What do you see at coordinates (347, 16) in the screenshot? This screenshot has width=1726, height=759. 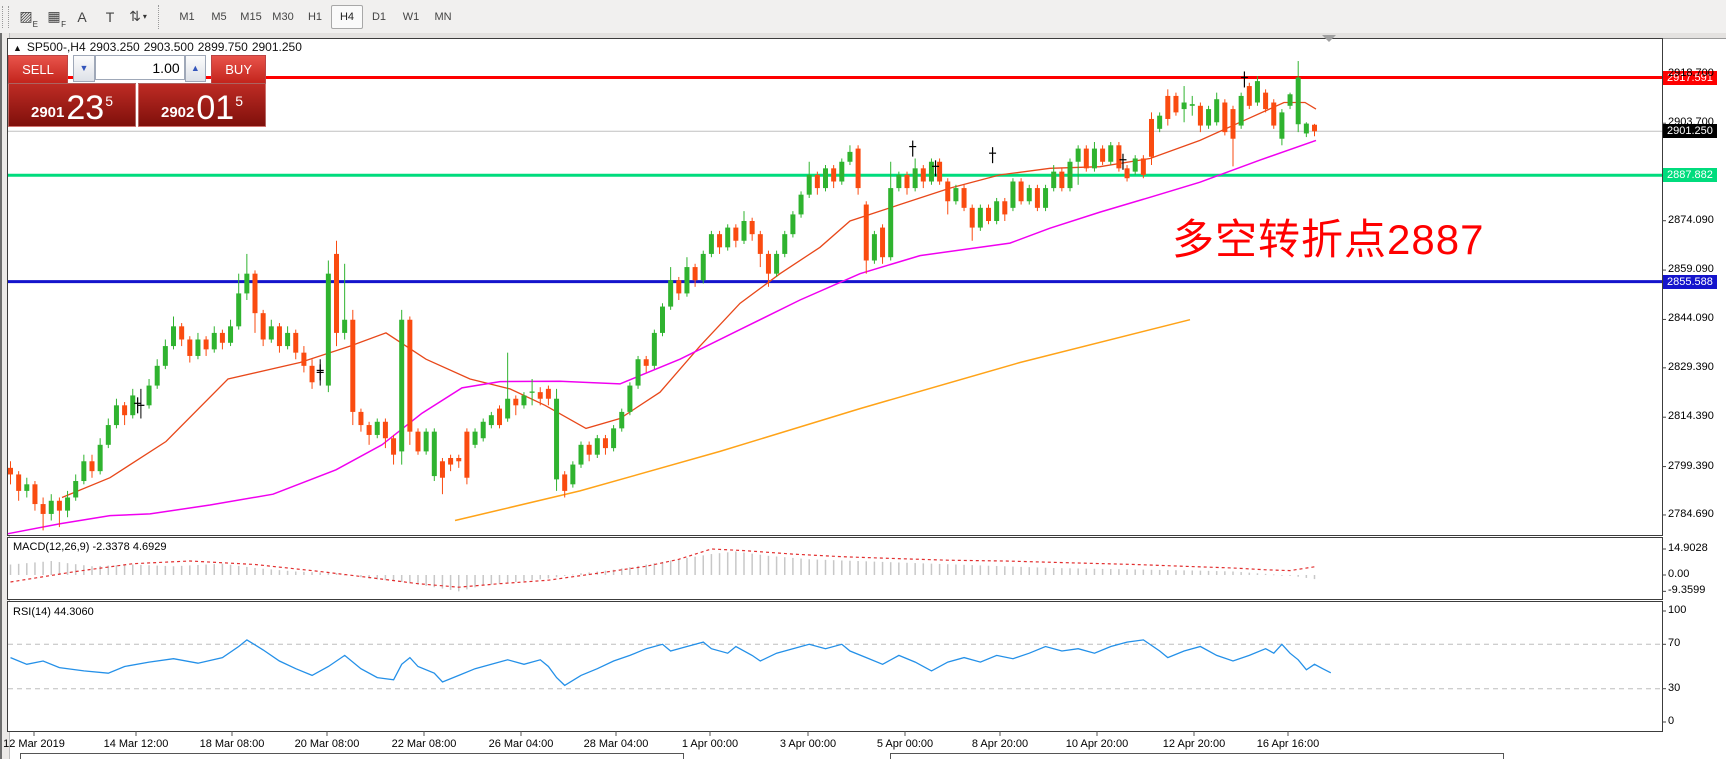 I see `timeframe-button-h4: H4` at bounding box center [347, 16].